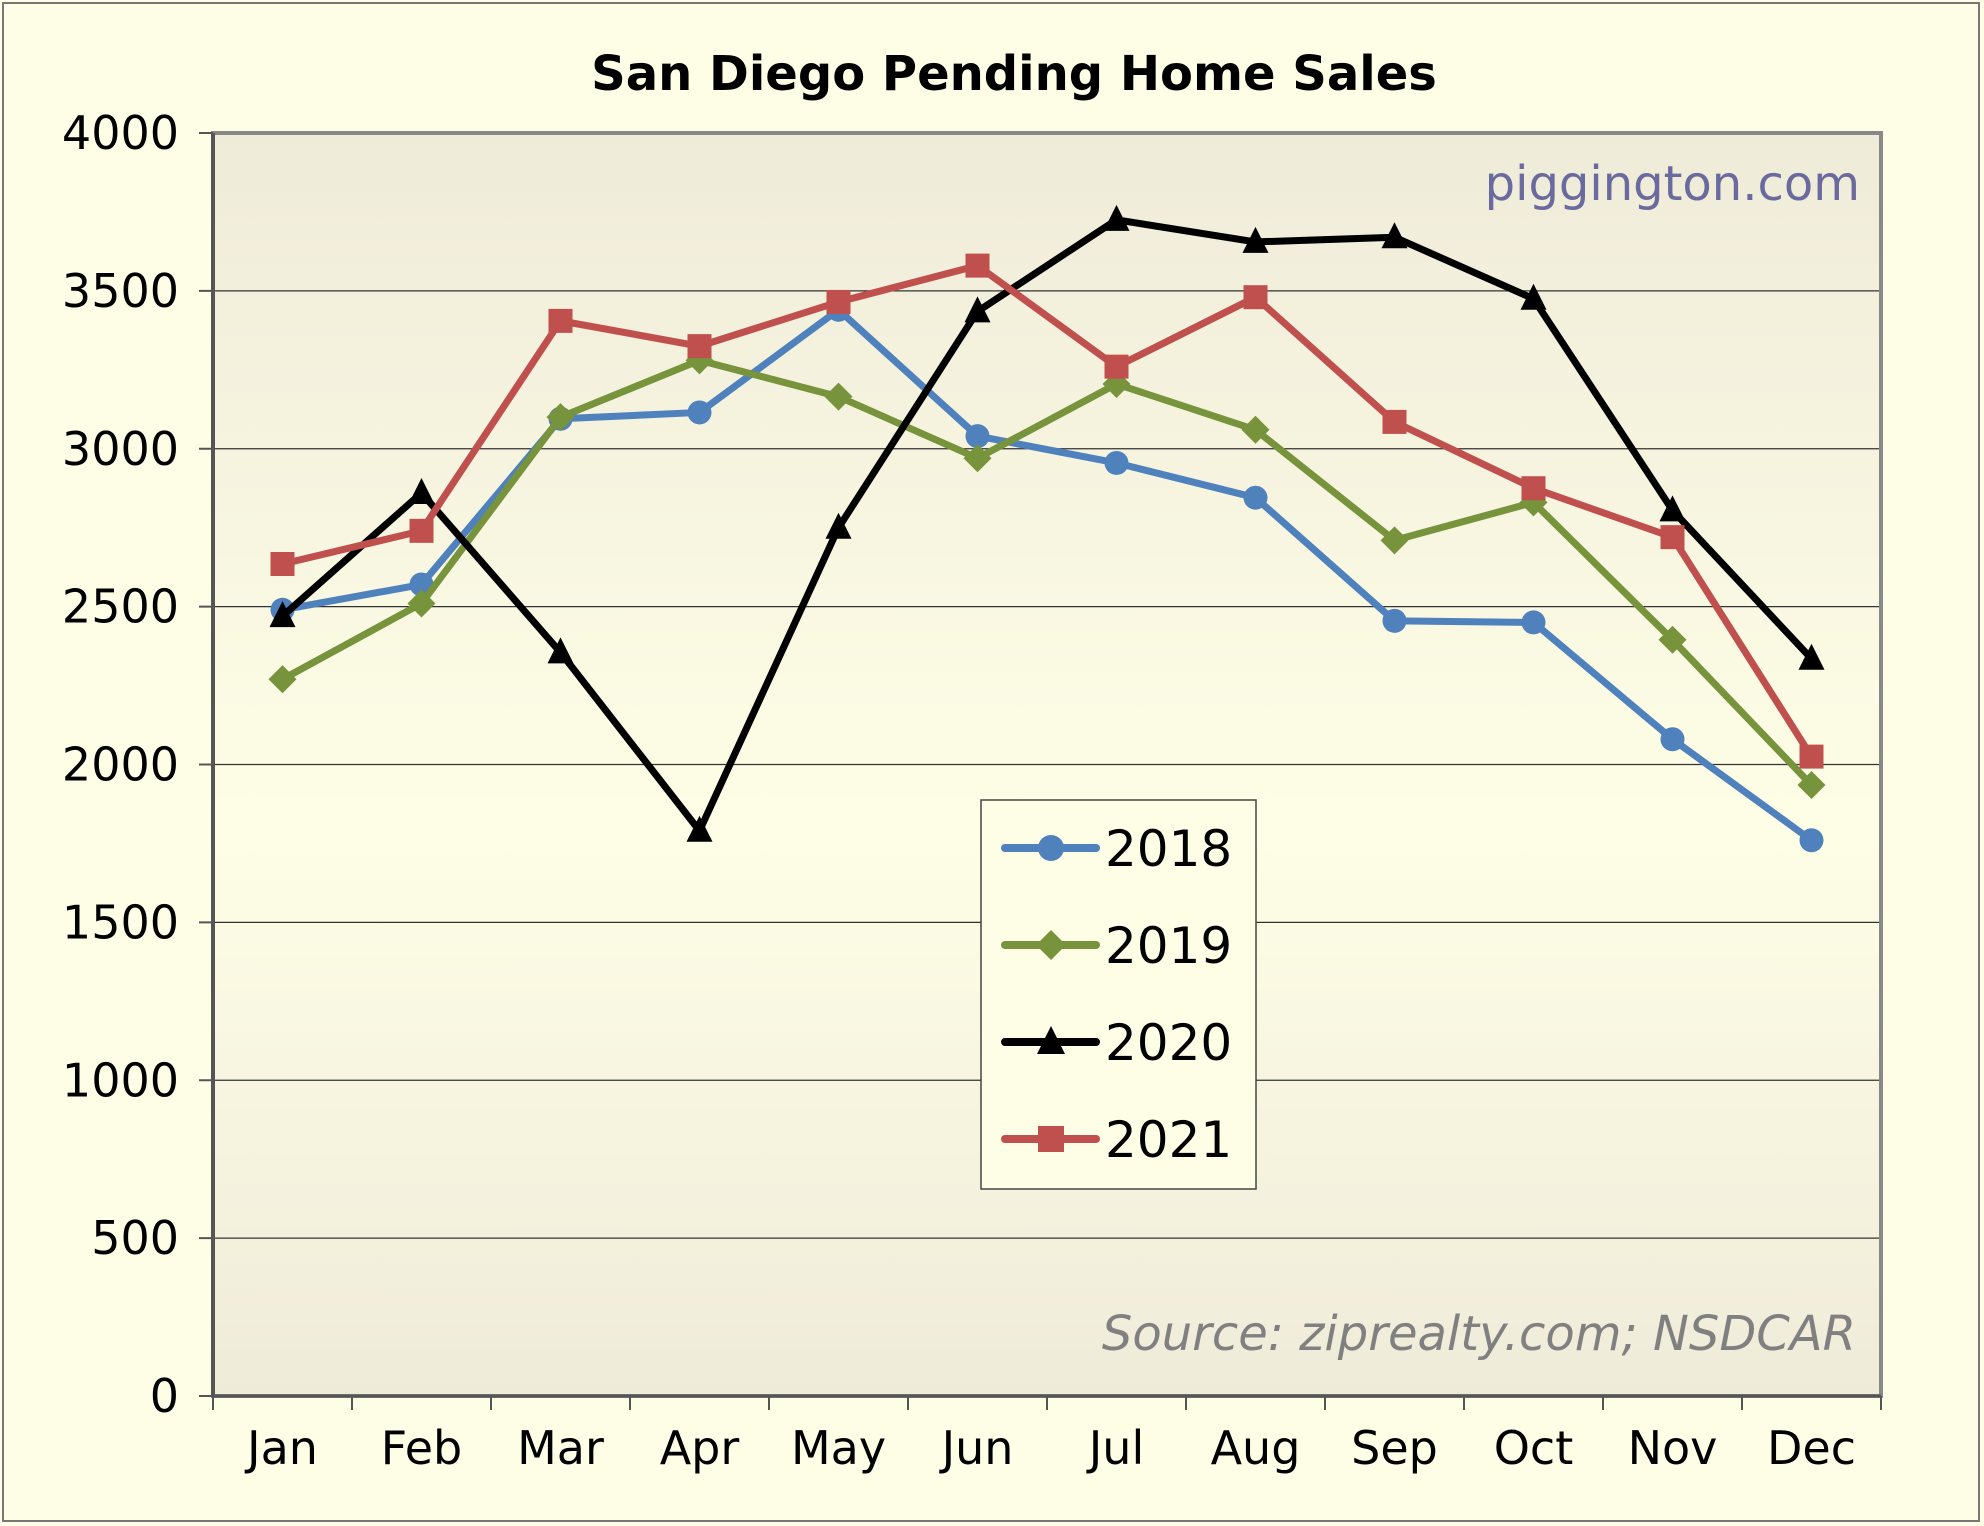 The width and height of the screenshot is (1984, 1526). What do you see at coordinates (120, 291) in the screenshot?
I see `y-tick-label: 3500` at bounding box center [120, 291].